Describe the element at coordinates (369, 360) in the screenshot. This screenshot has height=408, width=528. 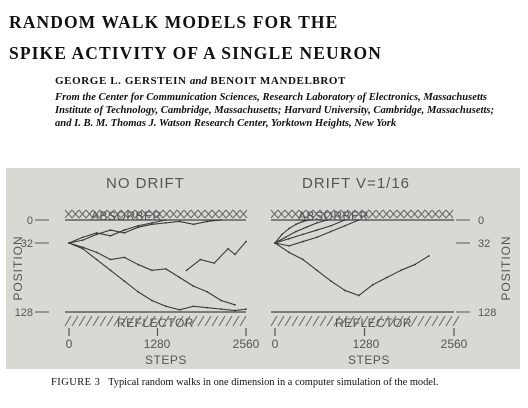
I see `x-axis-label-right: STEPS` at that location.